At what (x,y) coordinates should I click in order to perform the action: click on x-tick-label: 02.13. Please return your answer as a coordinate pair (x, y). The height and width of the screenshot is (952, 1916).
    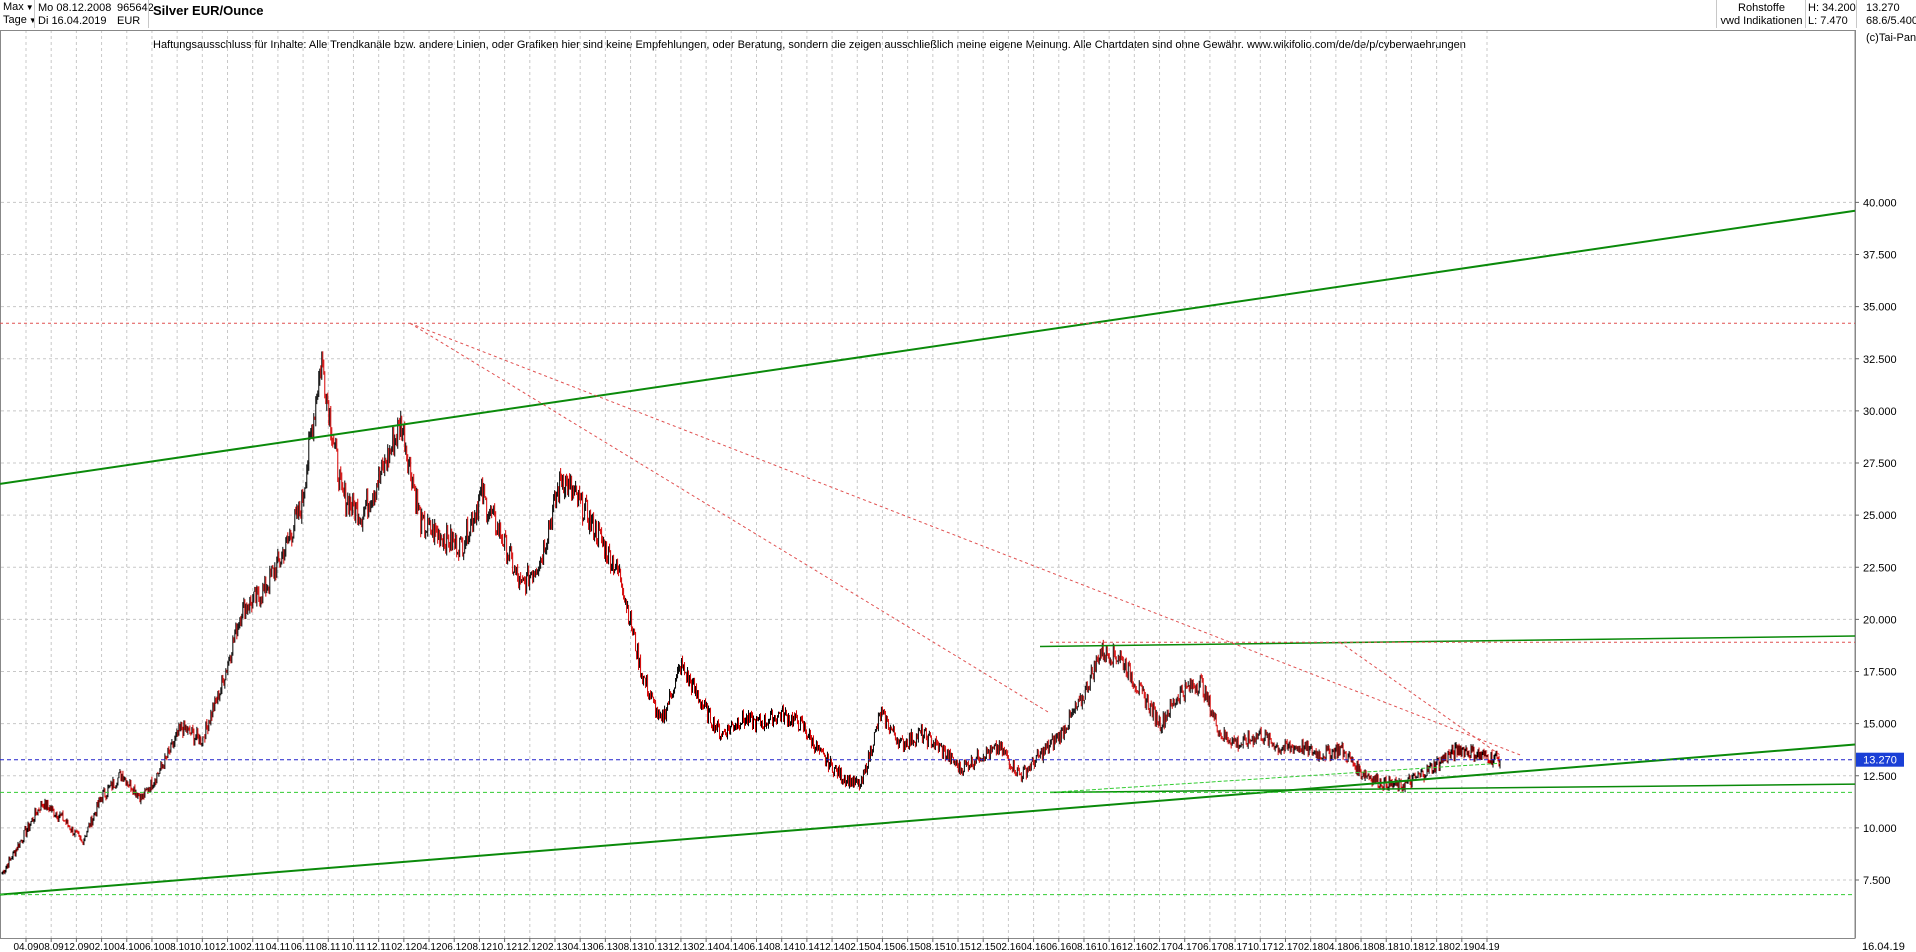
    Looking at the image, I should click on (554, 947).